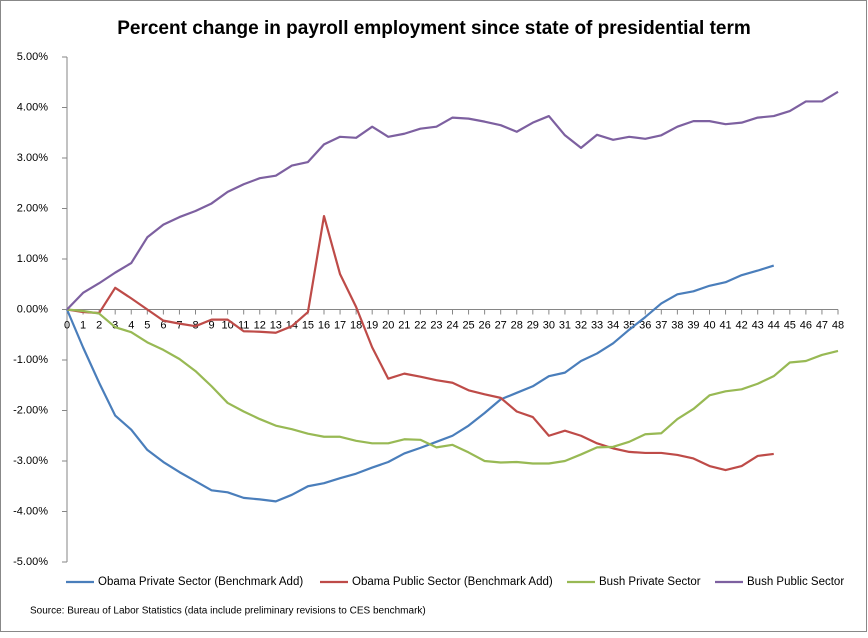 The height and width of the screenshot is (638, 868). Describe the element at coordinates (30, 360) in the screenshot. I see `y-tick-label: -1.00%` at that location.